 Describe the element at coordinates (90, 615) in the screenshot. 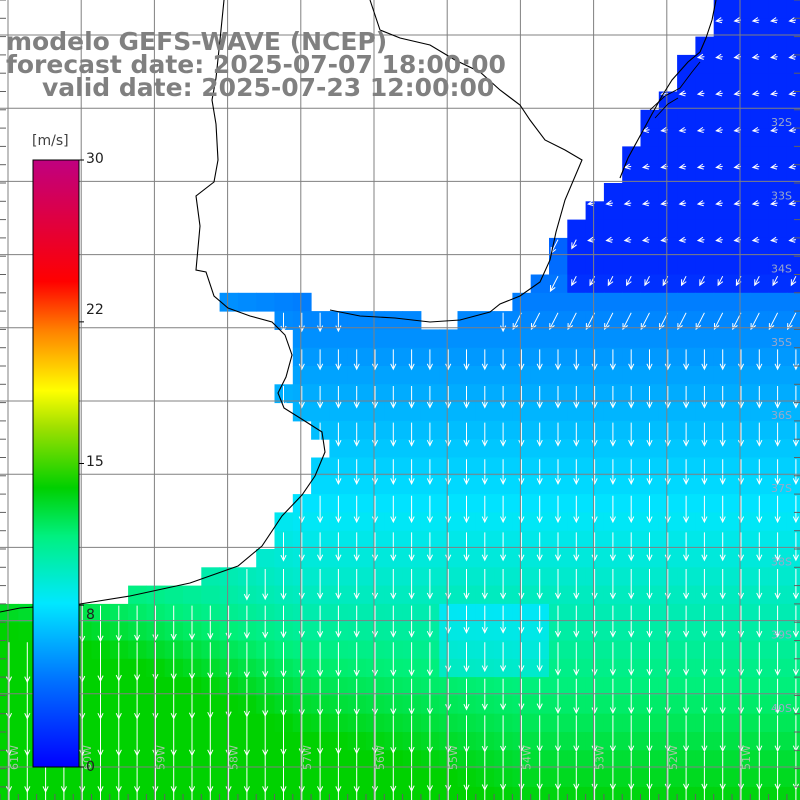

I see `colorbar-tick-label: 8` at that location.